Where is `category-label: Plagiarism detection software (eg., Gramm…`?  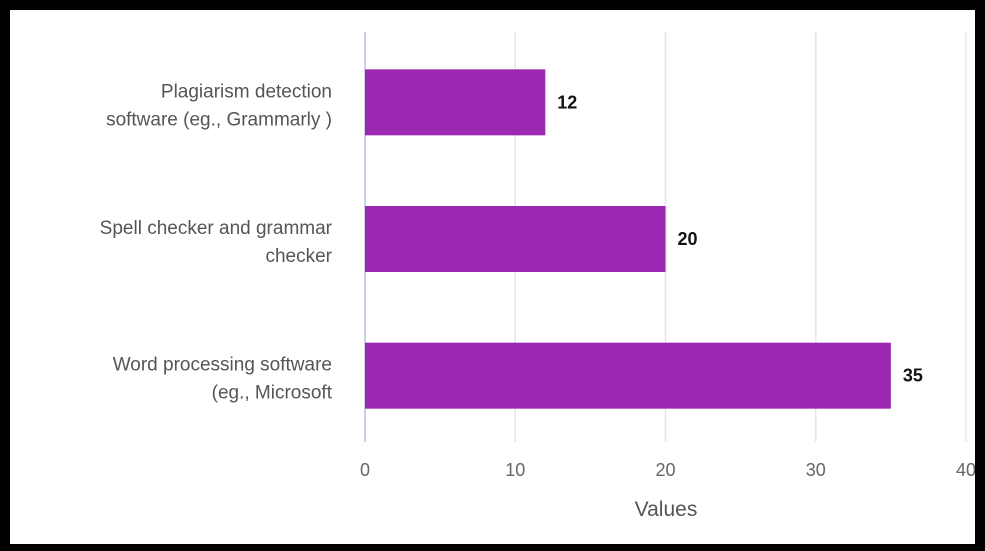
category-label: Plagiarism detection software (eg., Gramm… is located at coordinates (219, 105).